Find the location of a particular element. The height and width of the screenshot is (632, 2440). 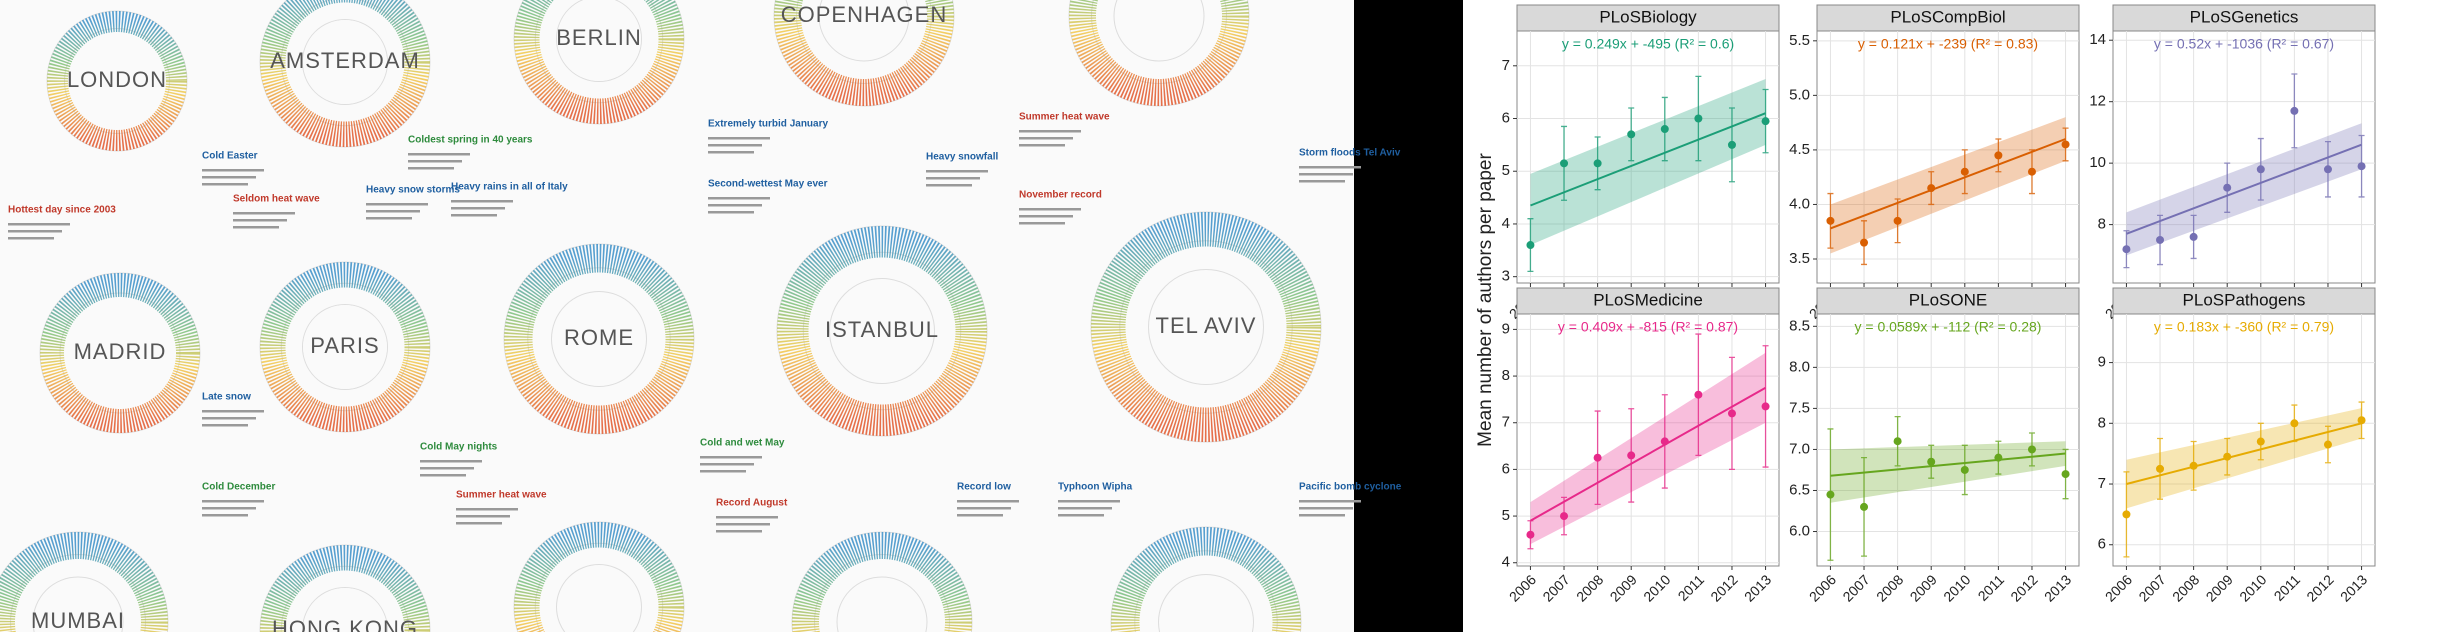

city-name: AMSTERDAM is located at coordinates (345, 60).